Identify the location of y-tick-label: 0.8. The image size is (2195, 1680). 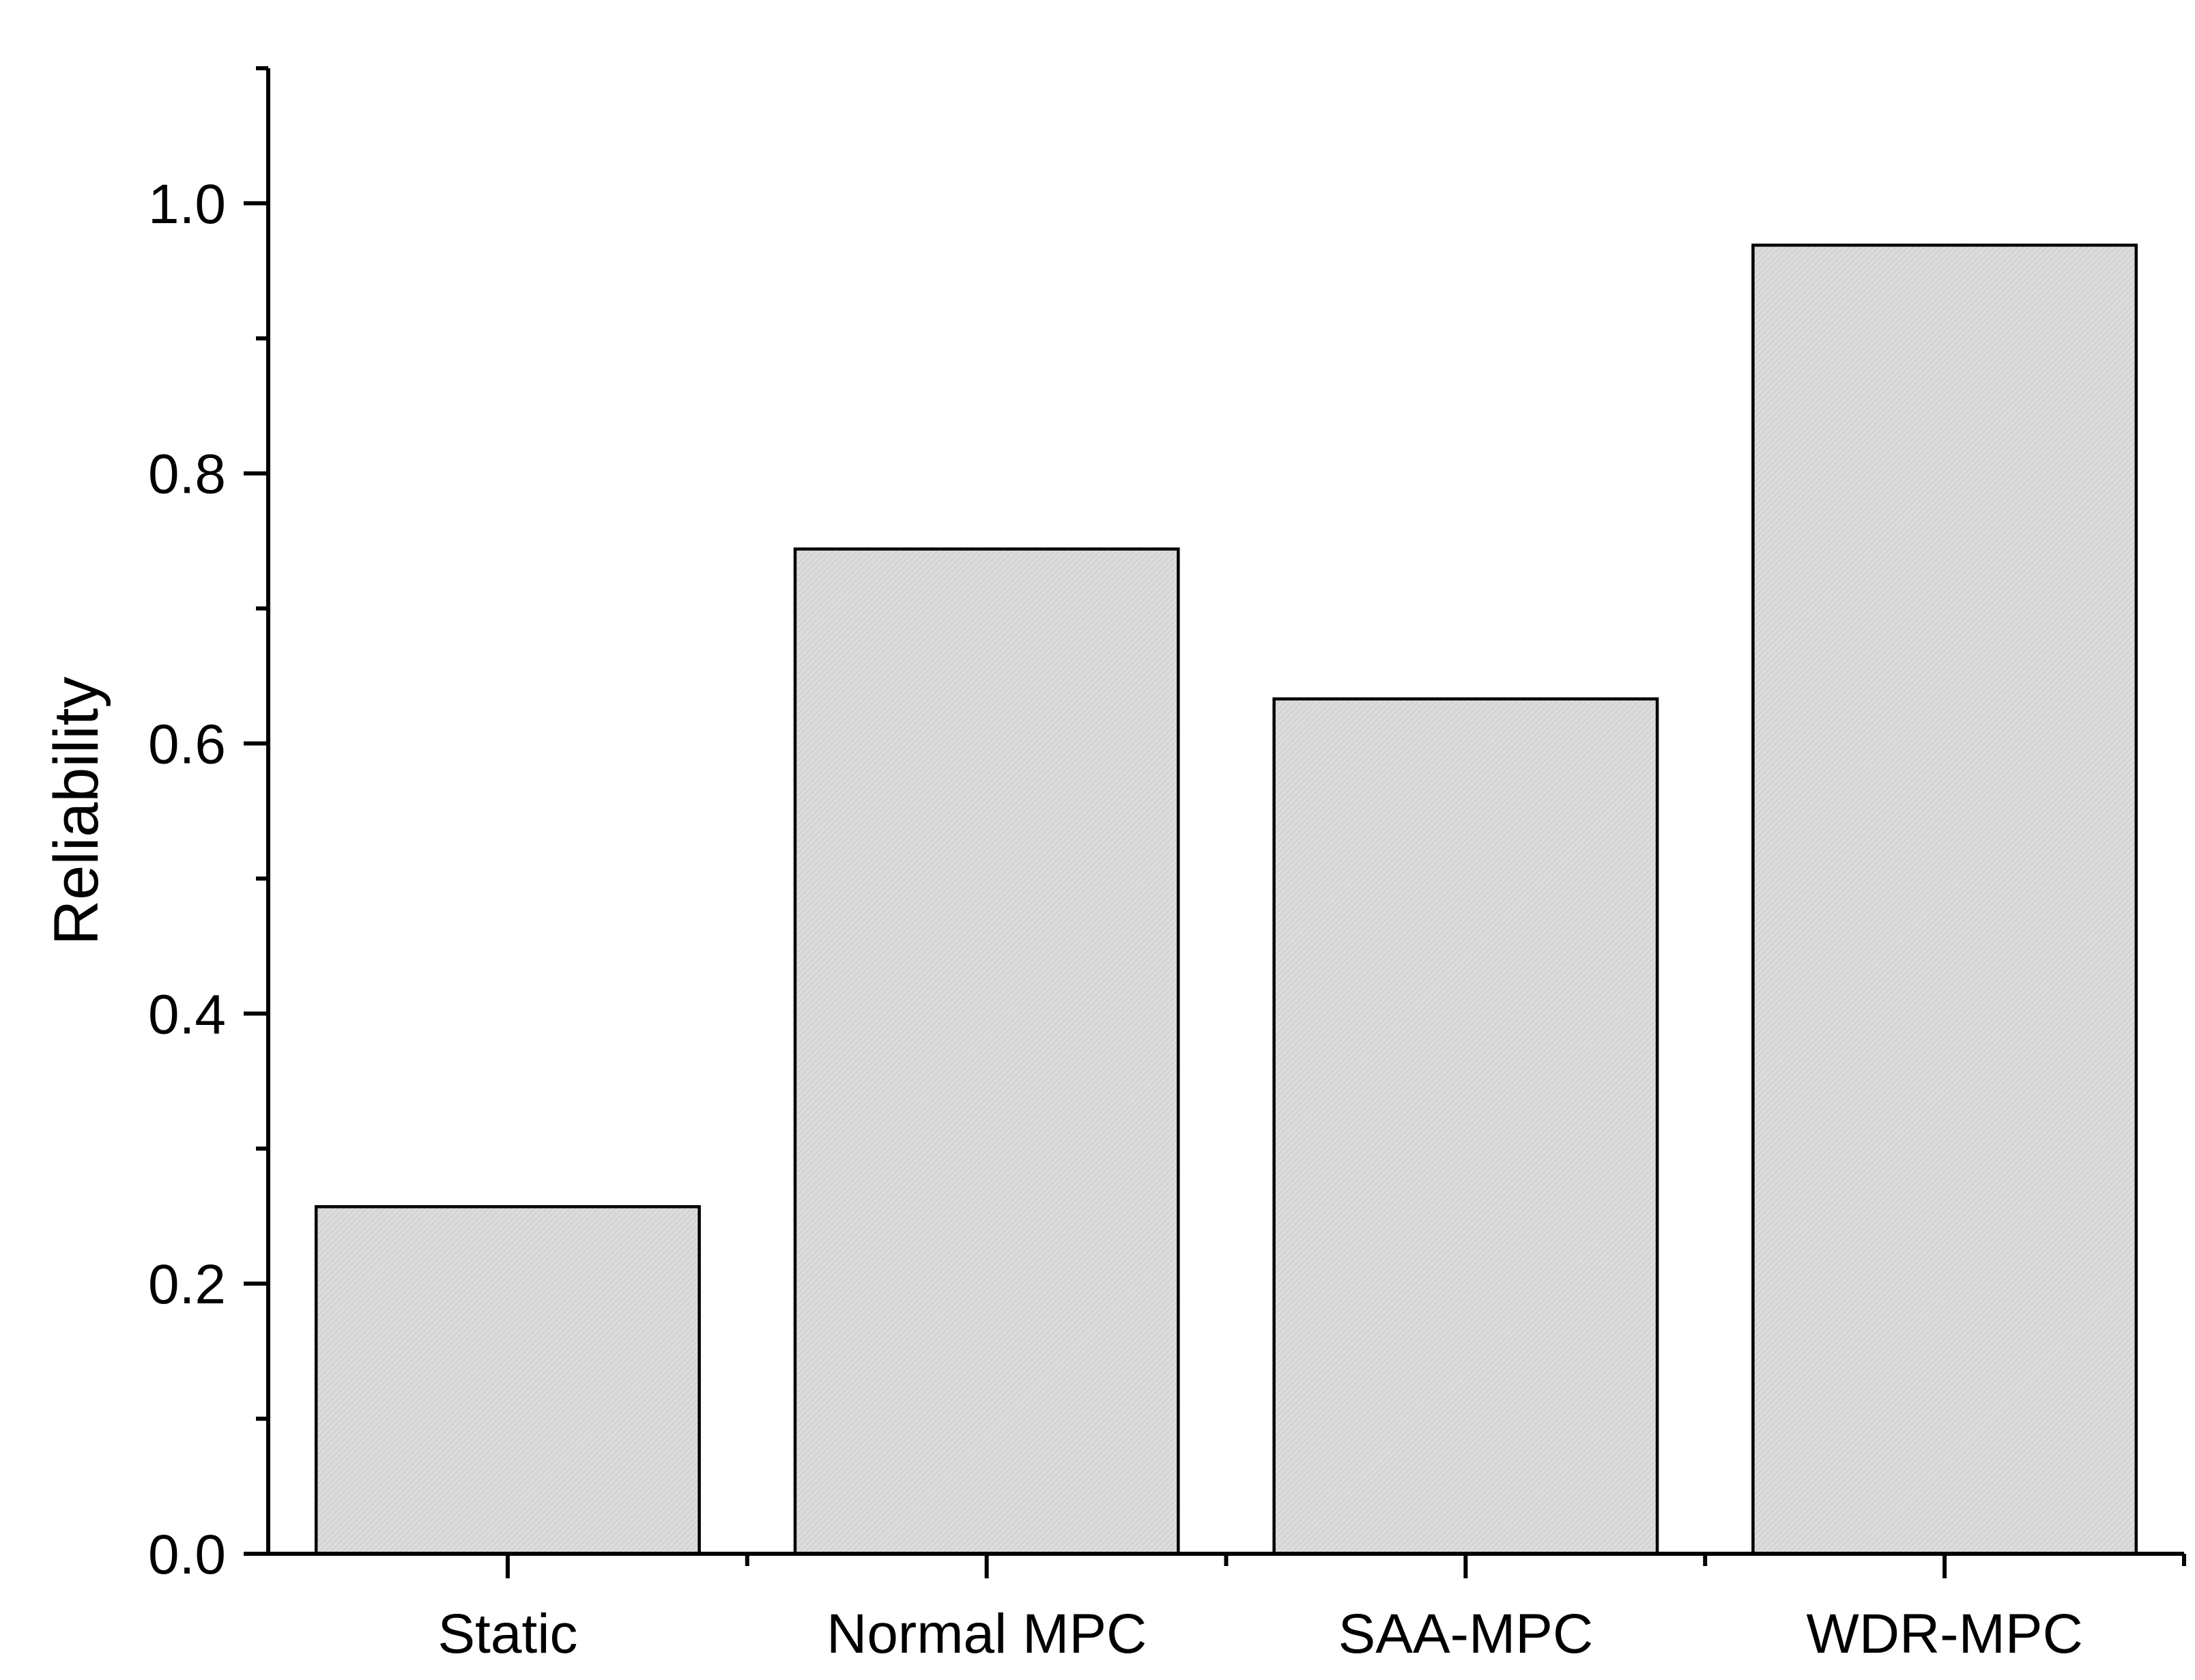
(187, 475).